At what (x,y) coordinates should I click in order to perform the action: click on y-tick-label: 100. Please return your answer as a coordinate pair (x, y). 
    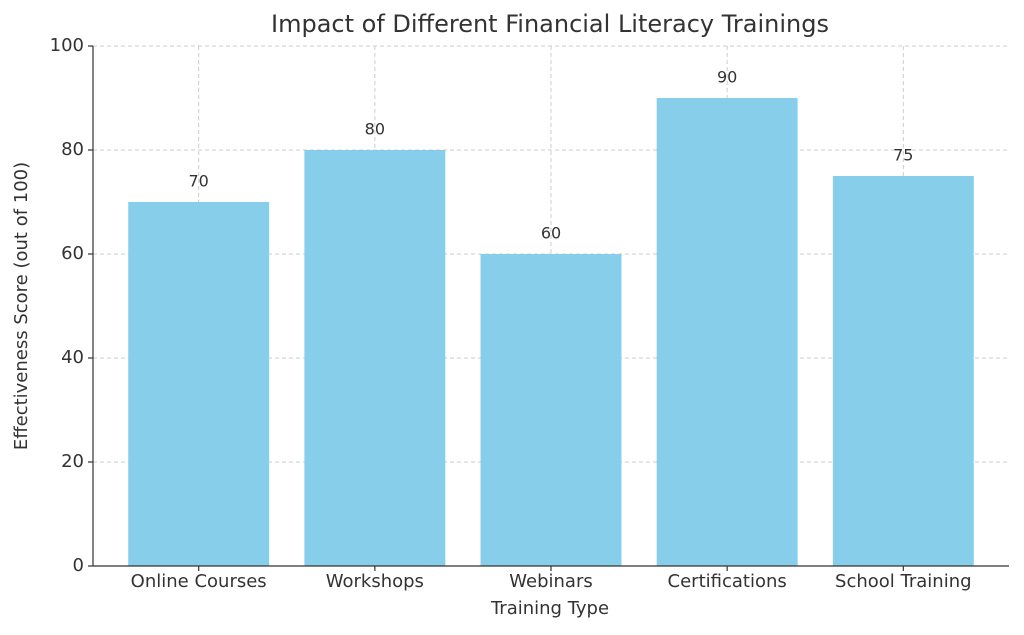
    Looking at the image, I should click on (67, 45).